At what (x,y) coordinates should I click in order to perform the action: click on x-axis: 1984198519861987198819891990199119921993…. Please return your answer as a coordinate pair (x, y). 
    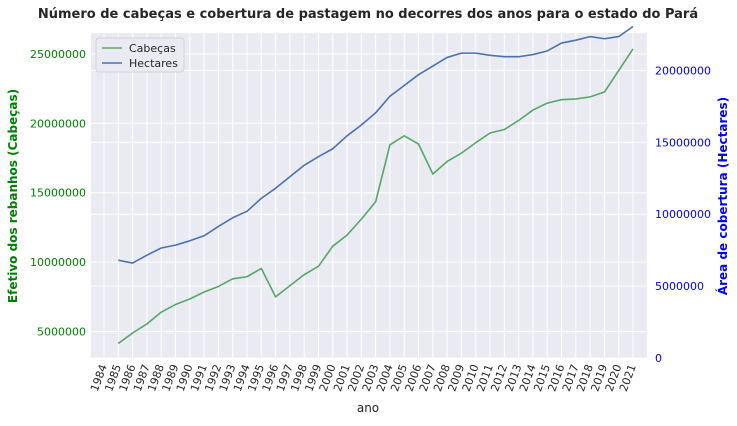
    Looking at the image, I should click on (363, 378).